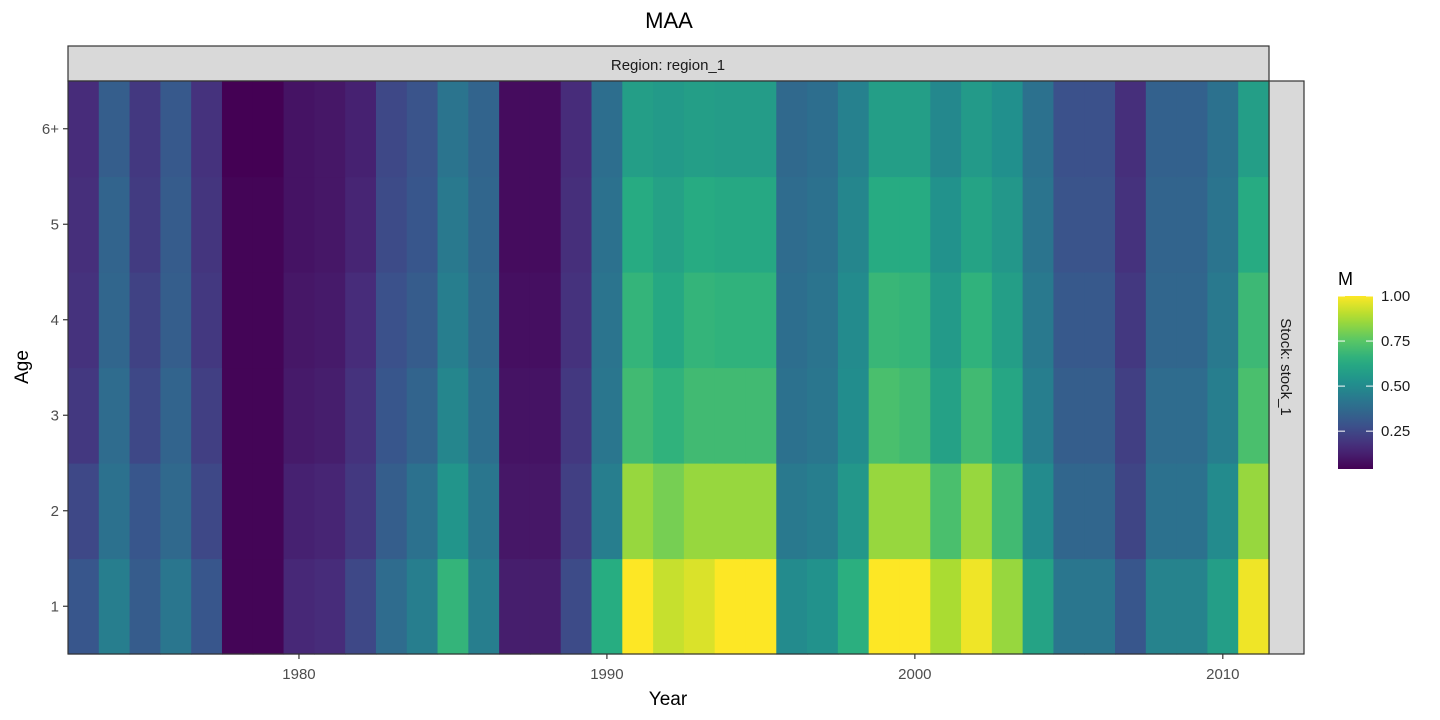 This screenshot has width=1440, height=720. Describe the element at coordinates (55, 511) in the screenshot. I see `y-tick-label: 2` at that location.